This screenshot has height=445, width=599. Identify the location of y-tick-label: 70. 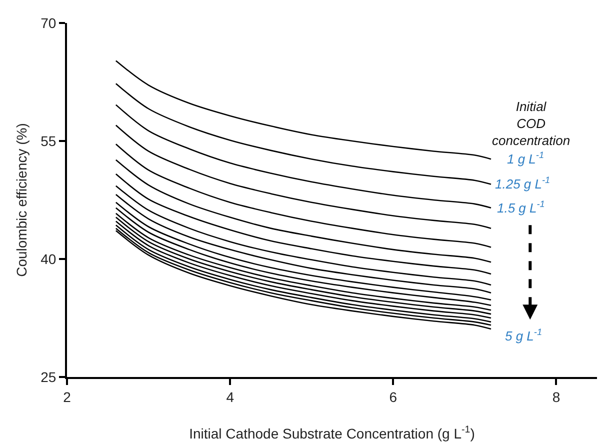
(48, 22).